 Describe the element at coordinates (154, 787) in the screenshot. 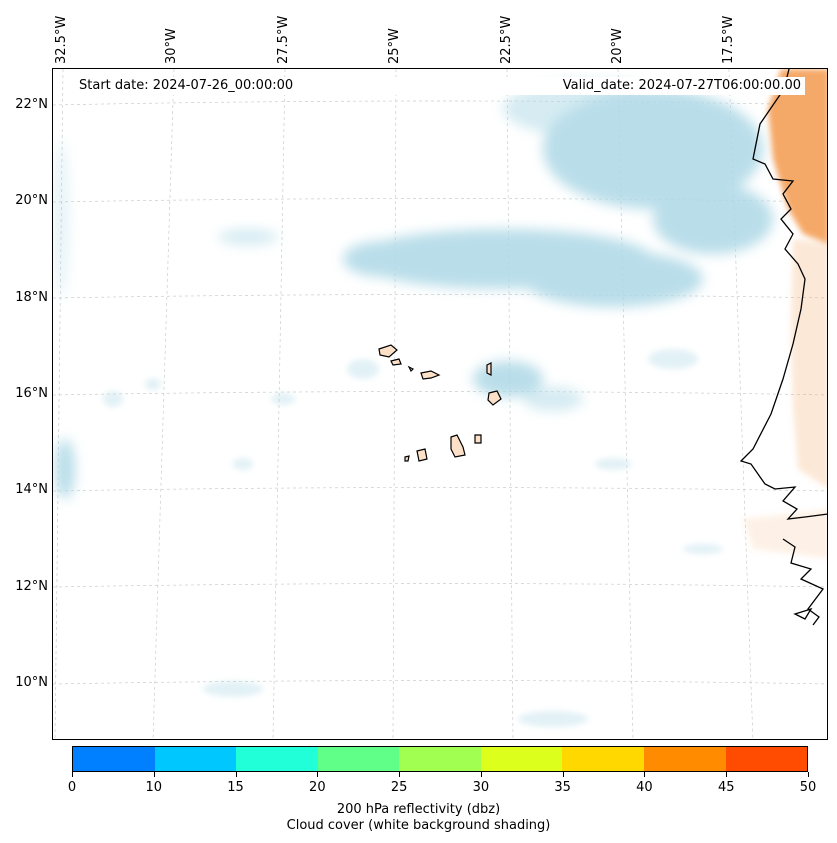

I see `colorbar-tick-label: 10` at that location.